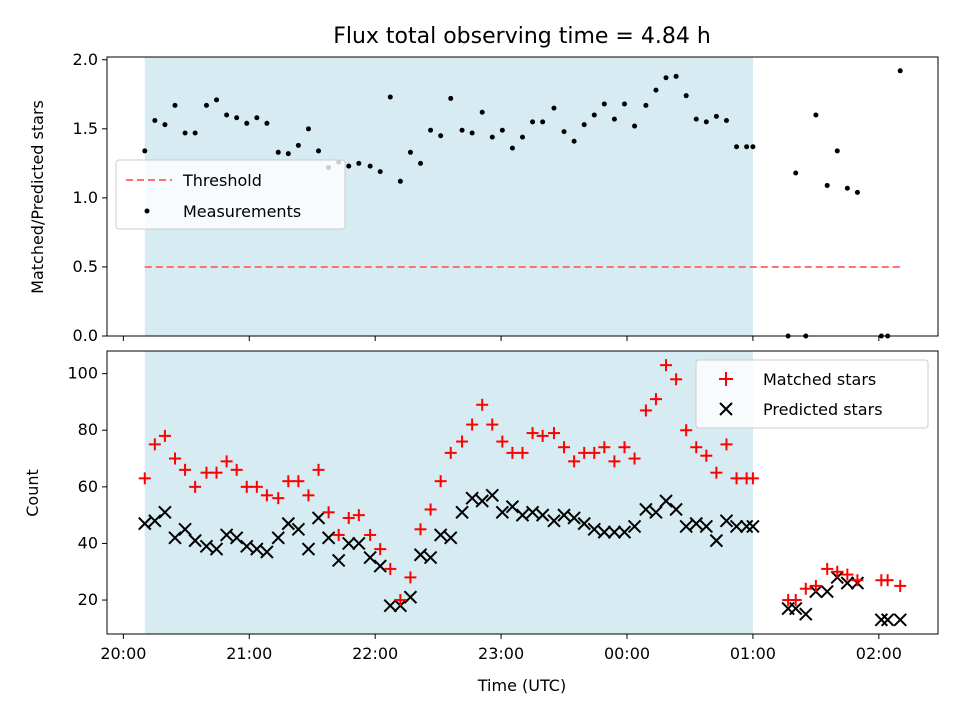  Describe the element at coordinates (88, 486) in the screenshot. I see `bottom-y-tick-label: 60` at that location.